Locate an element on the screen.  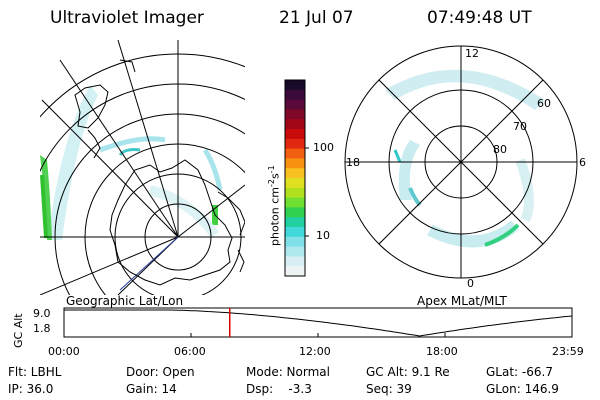
app-title: Ultraviolet Imager is located at coordinates (127, 18).